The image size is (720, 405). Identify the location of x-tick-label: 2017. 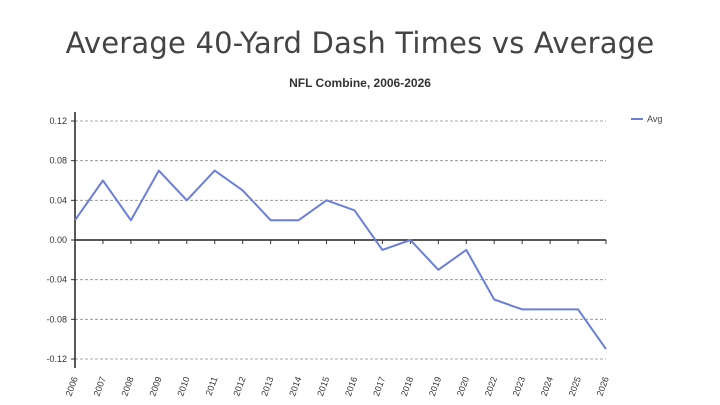
(379, 386).